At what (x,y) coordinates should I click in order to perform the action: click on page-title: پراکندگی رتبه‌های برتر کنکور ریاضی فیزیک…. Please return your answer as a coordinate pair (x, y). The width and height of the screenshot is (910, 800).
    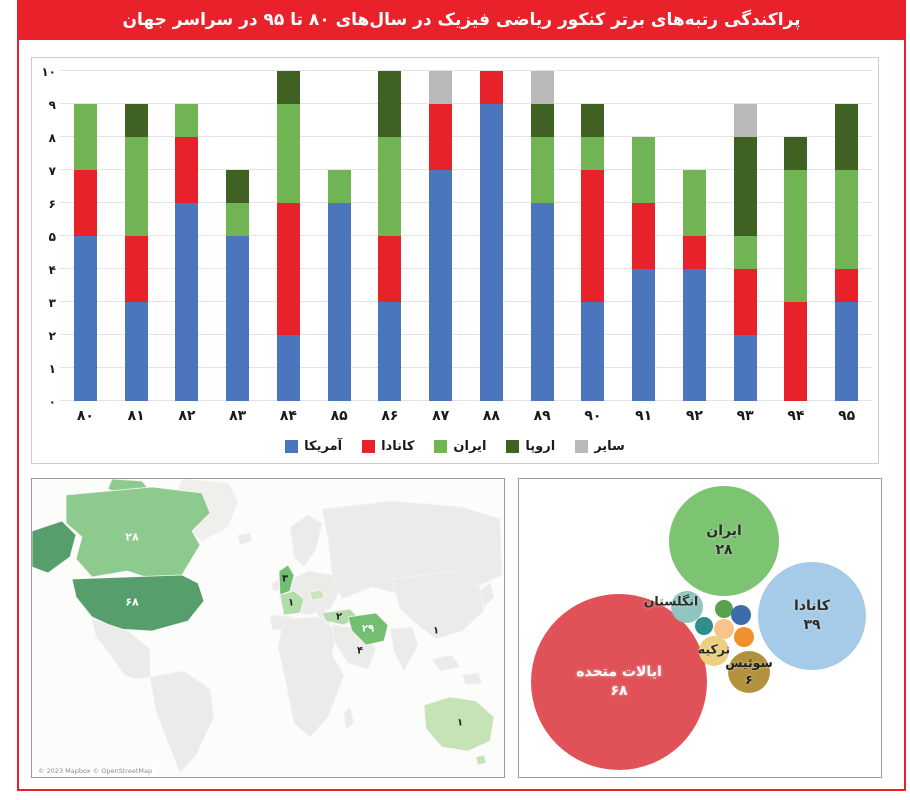
    Looking at the image, I should click on (461, 20).